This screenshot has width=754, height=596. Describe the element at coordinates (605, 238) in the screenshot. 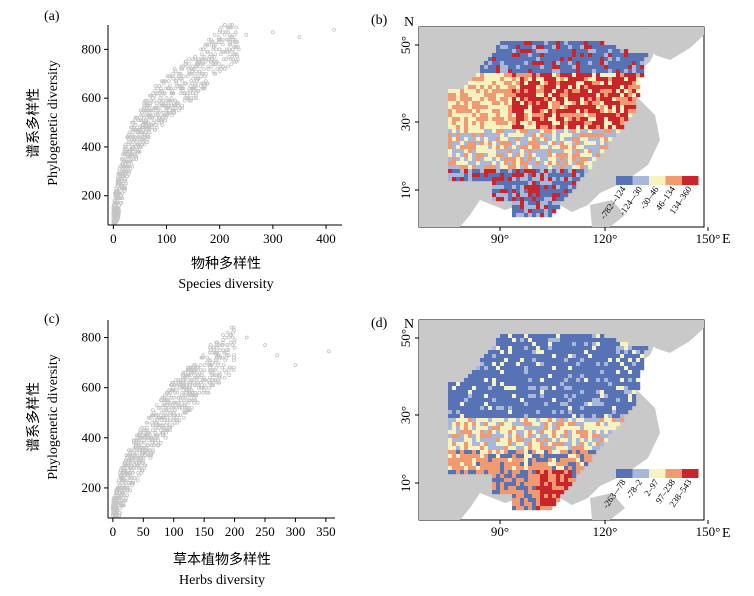

I see `panel-b-lon-label: 120°` at that location.